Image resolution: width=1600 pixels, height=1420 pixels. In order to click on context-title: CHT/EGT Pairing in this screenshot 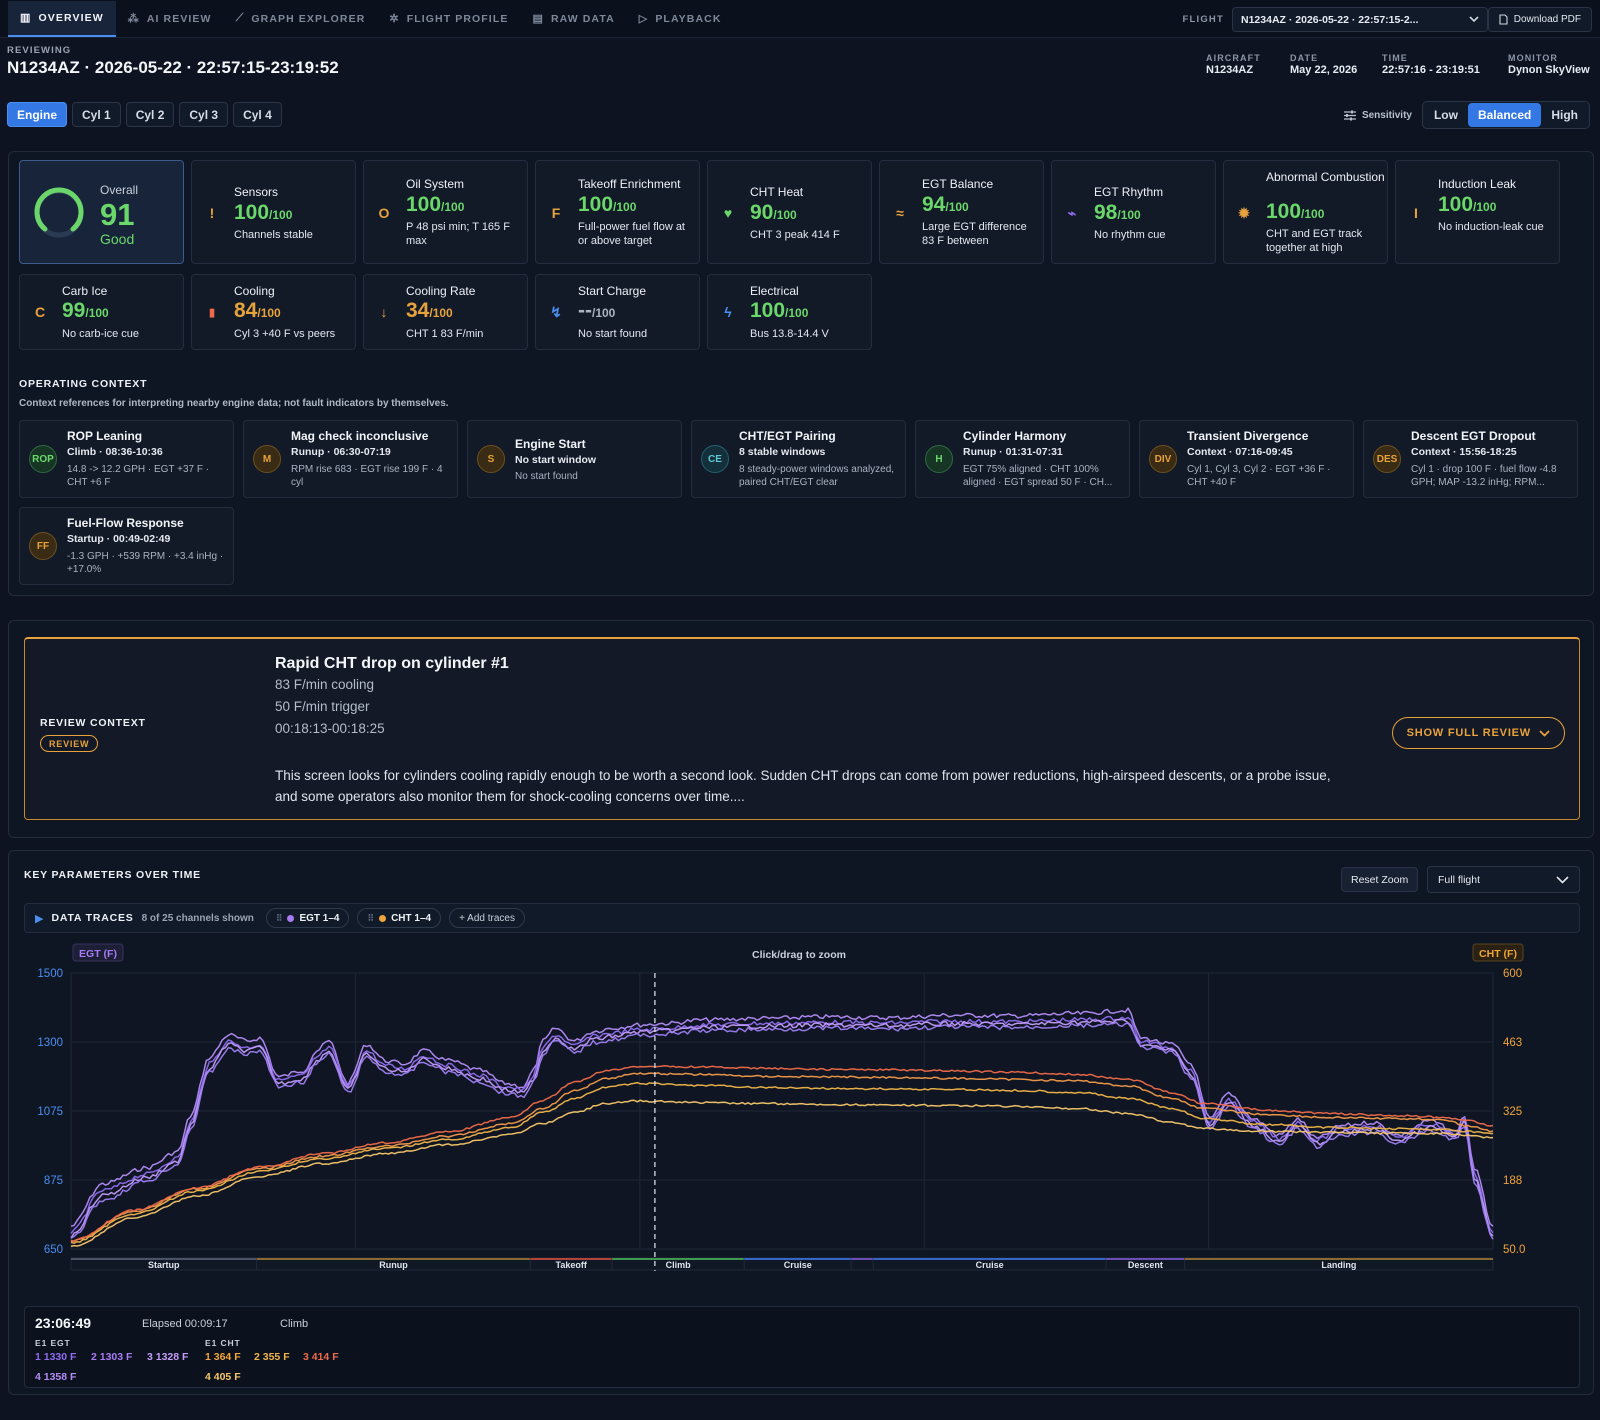, I will do `click(787, 436)`.